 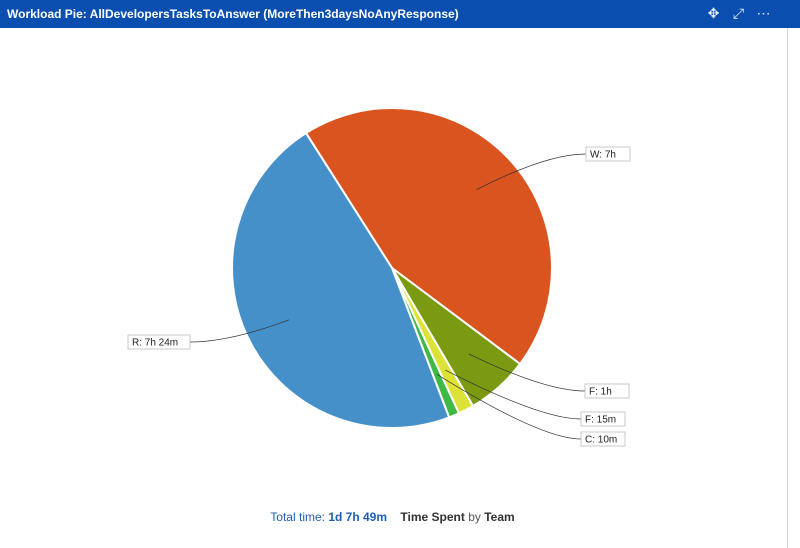 I want to click on by-label: by, so click(x=474, y=517).